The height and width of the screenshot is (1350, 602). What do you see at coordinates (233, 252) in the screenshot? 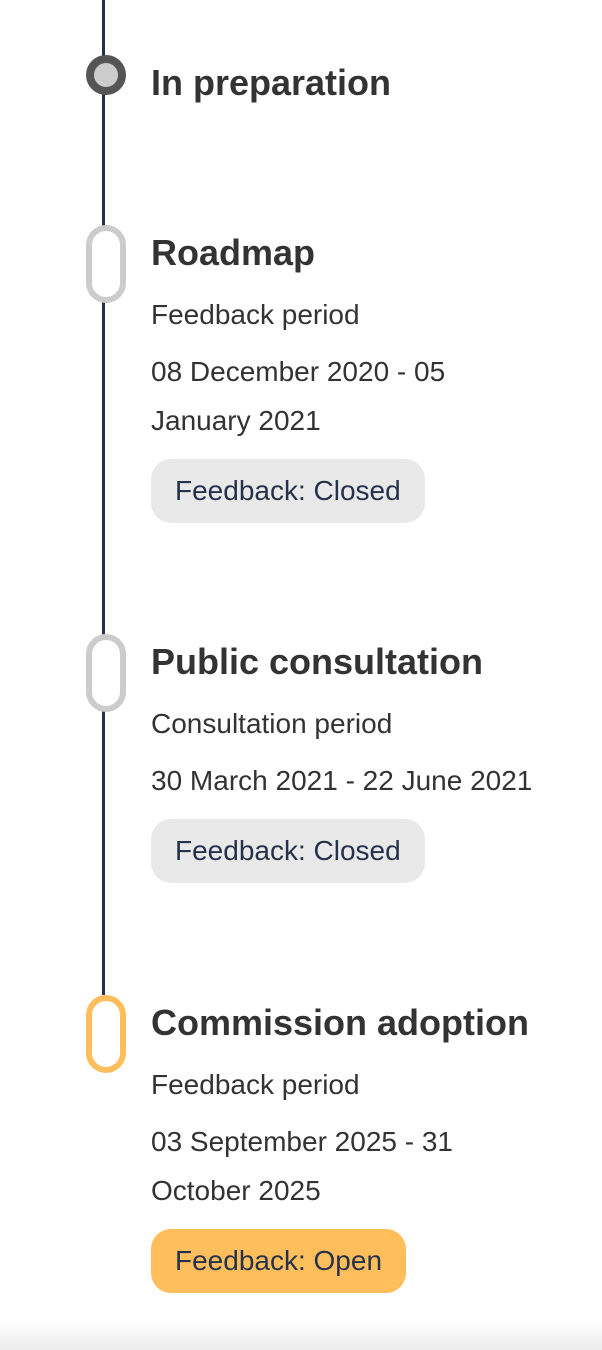
I see `stage-title: Roadmap` at bounding box center [233, 252].